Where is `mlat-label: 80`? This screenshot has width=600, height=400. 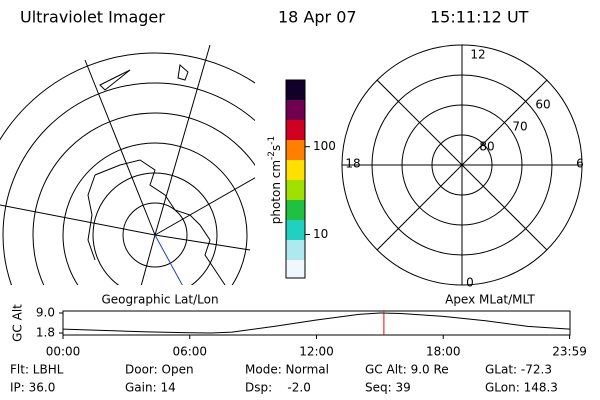 mlat-label: 80 is located at coordinates (486, 147).